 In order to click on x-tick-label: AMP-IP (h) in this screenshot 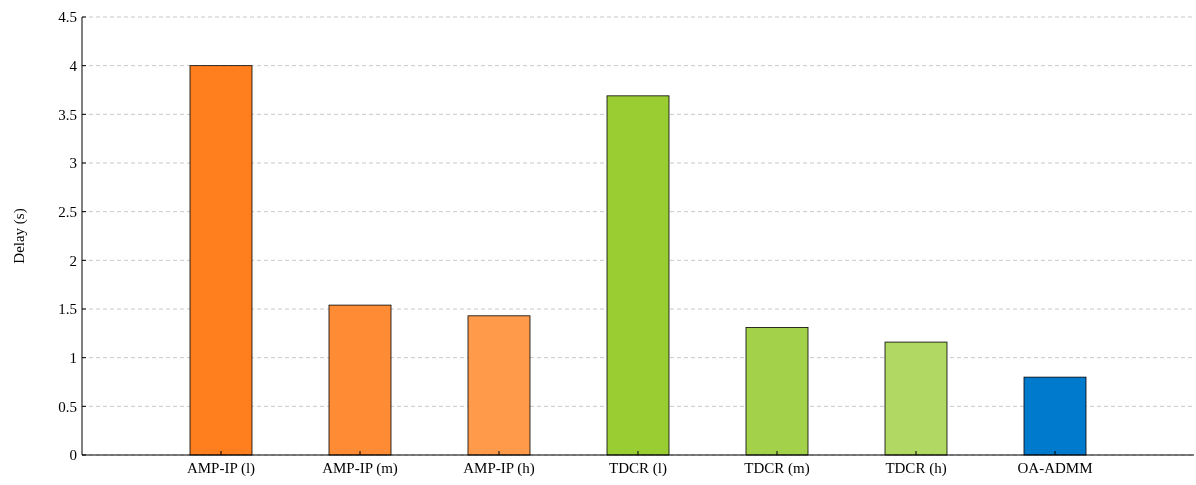, I will do `click(499, 468)`.